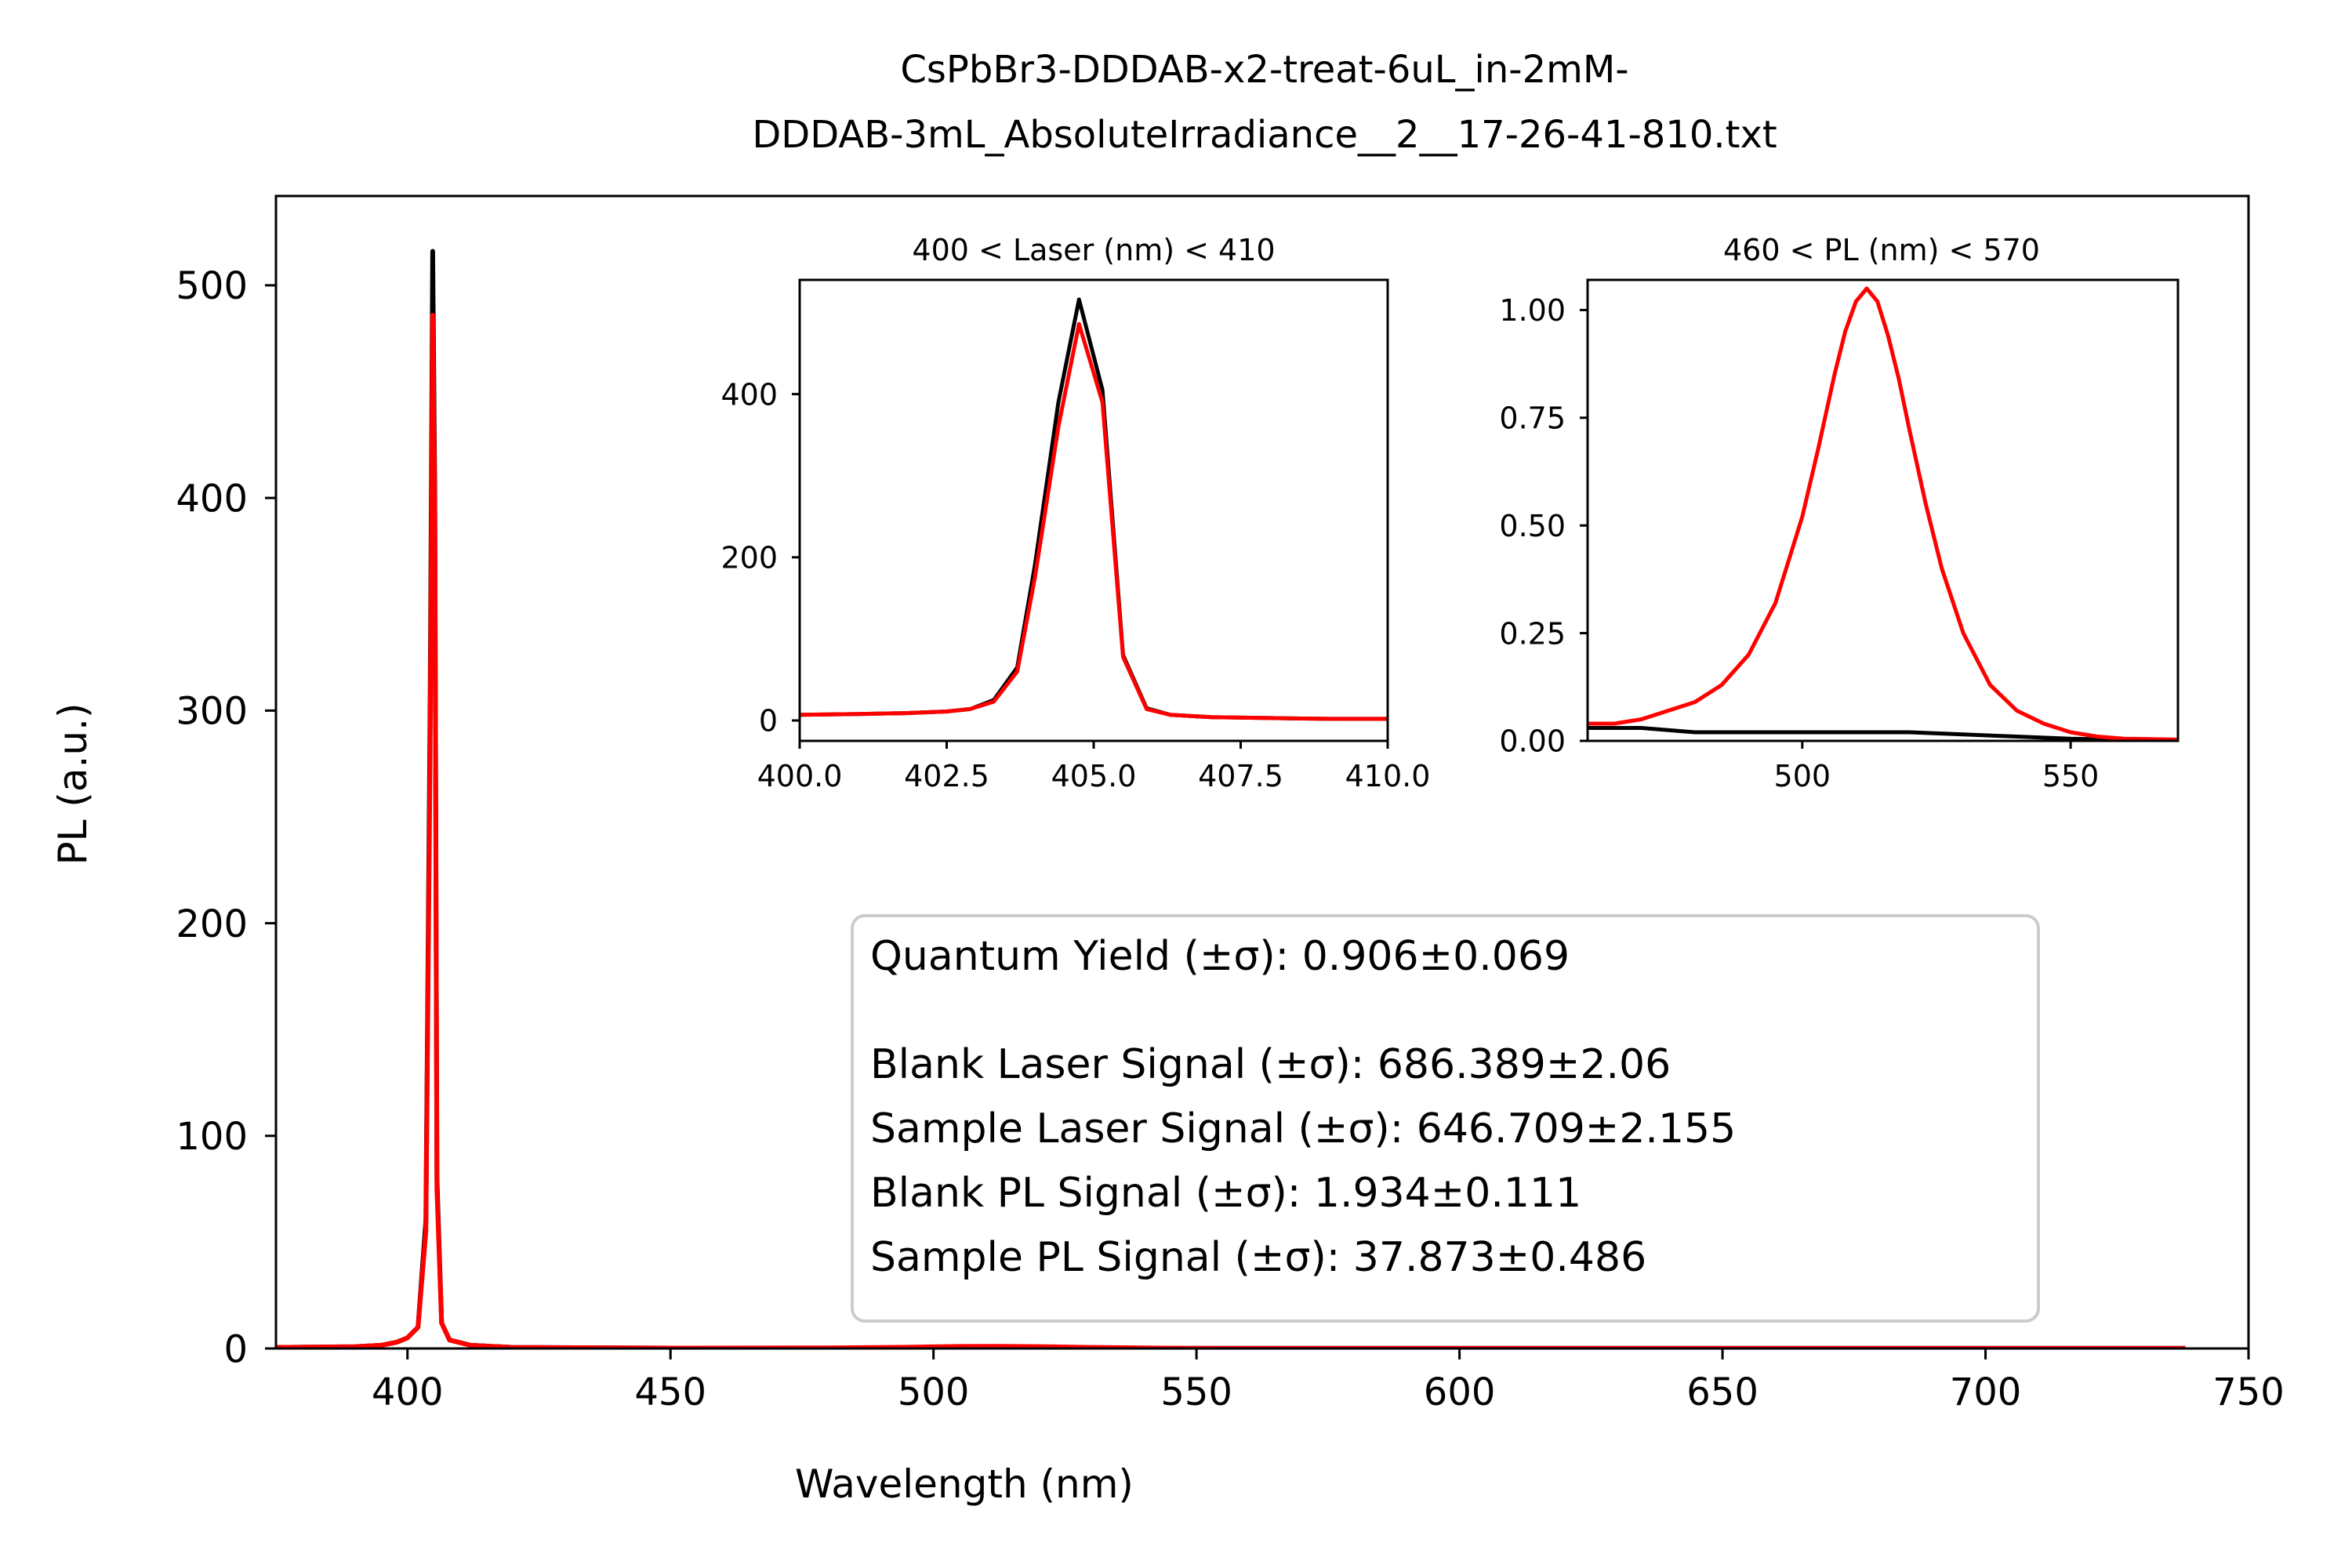  I want to click on inset_laser-series-sample, so click(1094, 521).